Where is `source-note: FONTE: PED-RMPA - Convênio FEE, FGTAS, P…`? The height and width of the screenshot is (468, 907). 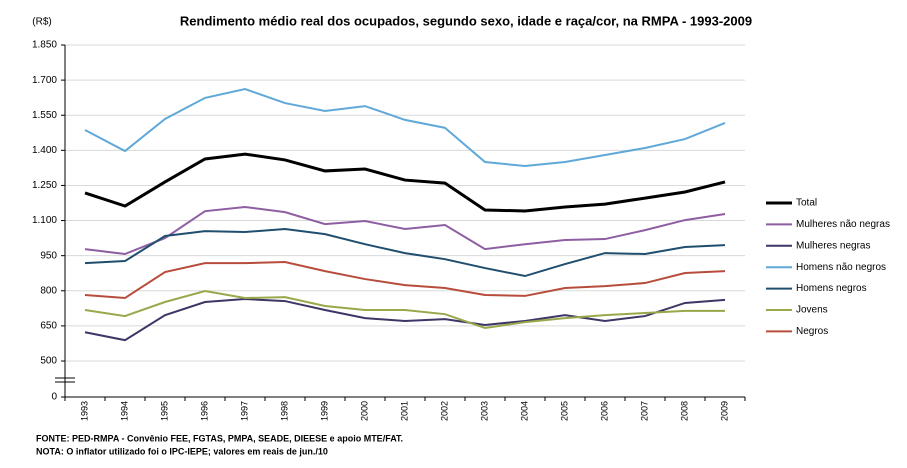
source-note: FONTE: PED-RMPA - Convênio FEE, FGTAS, P… is located at coordinates (219, 438).